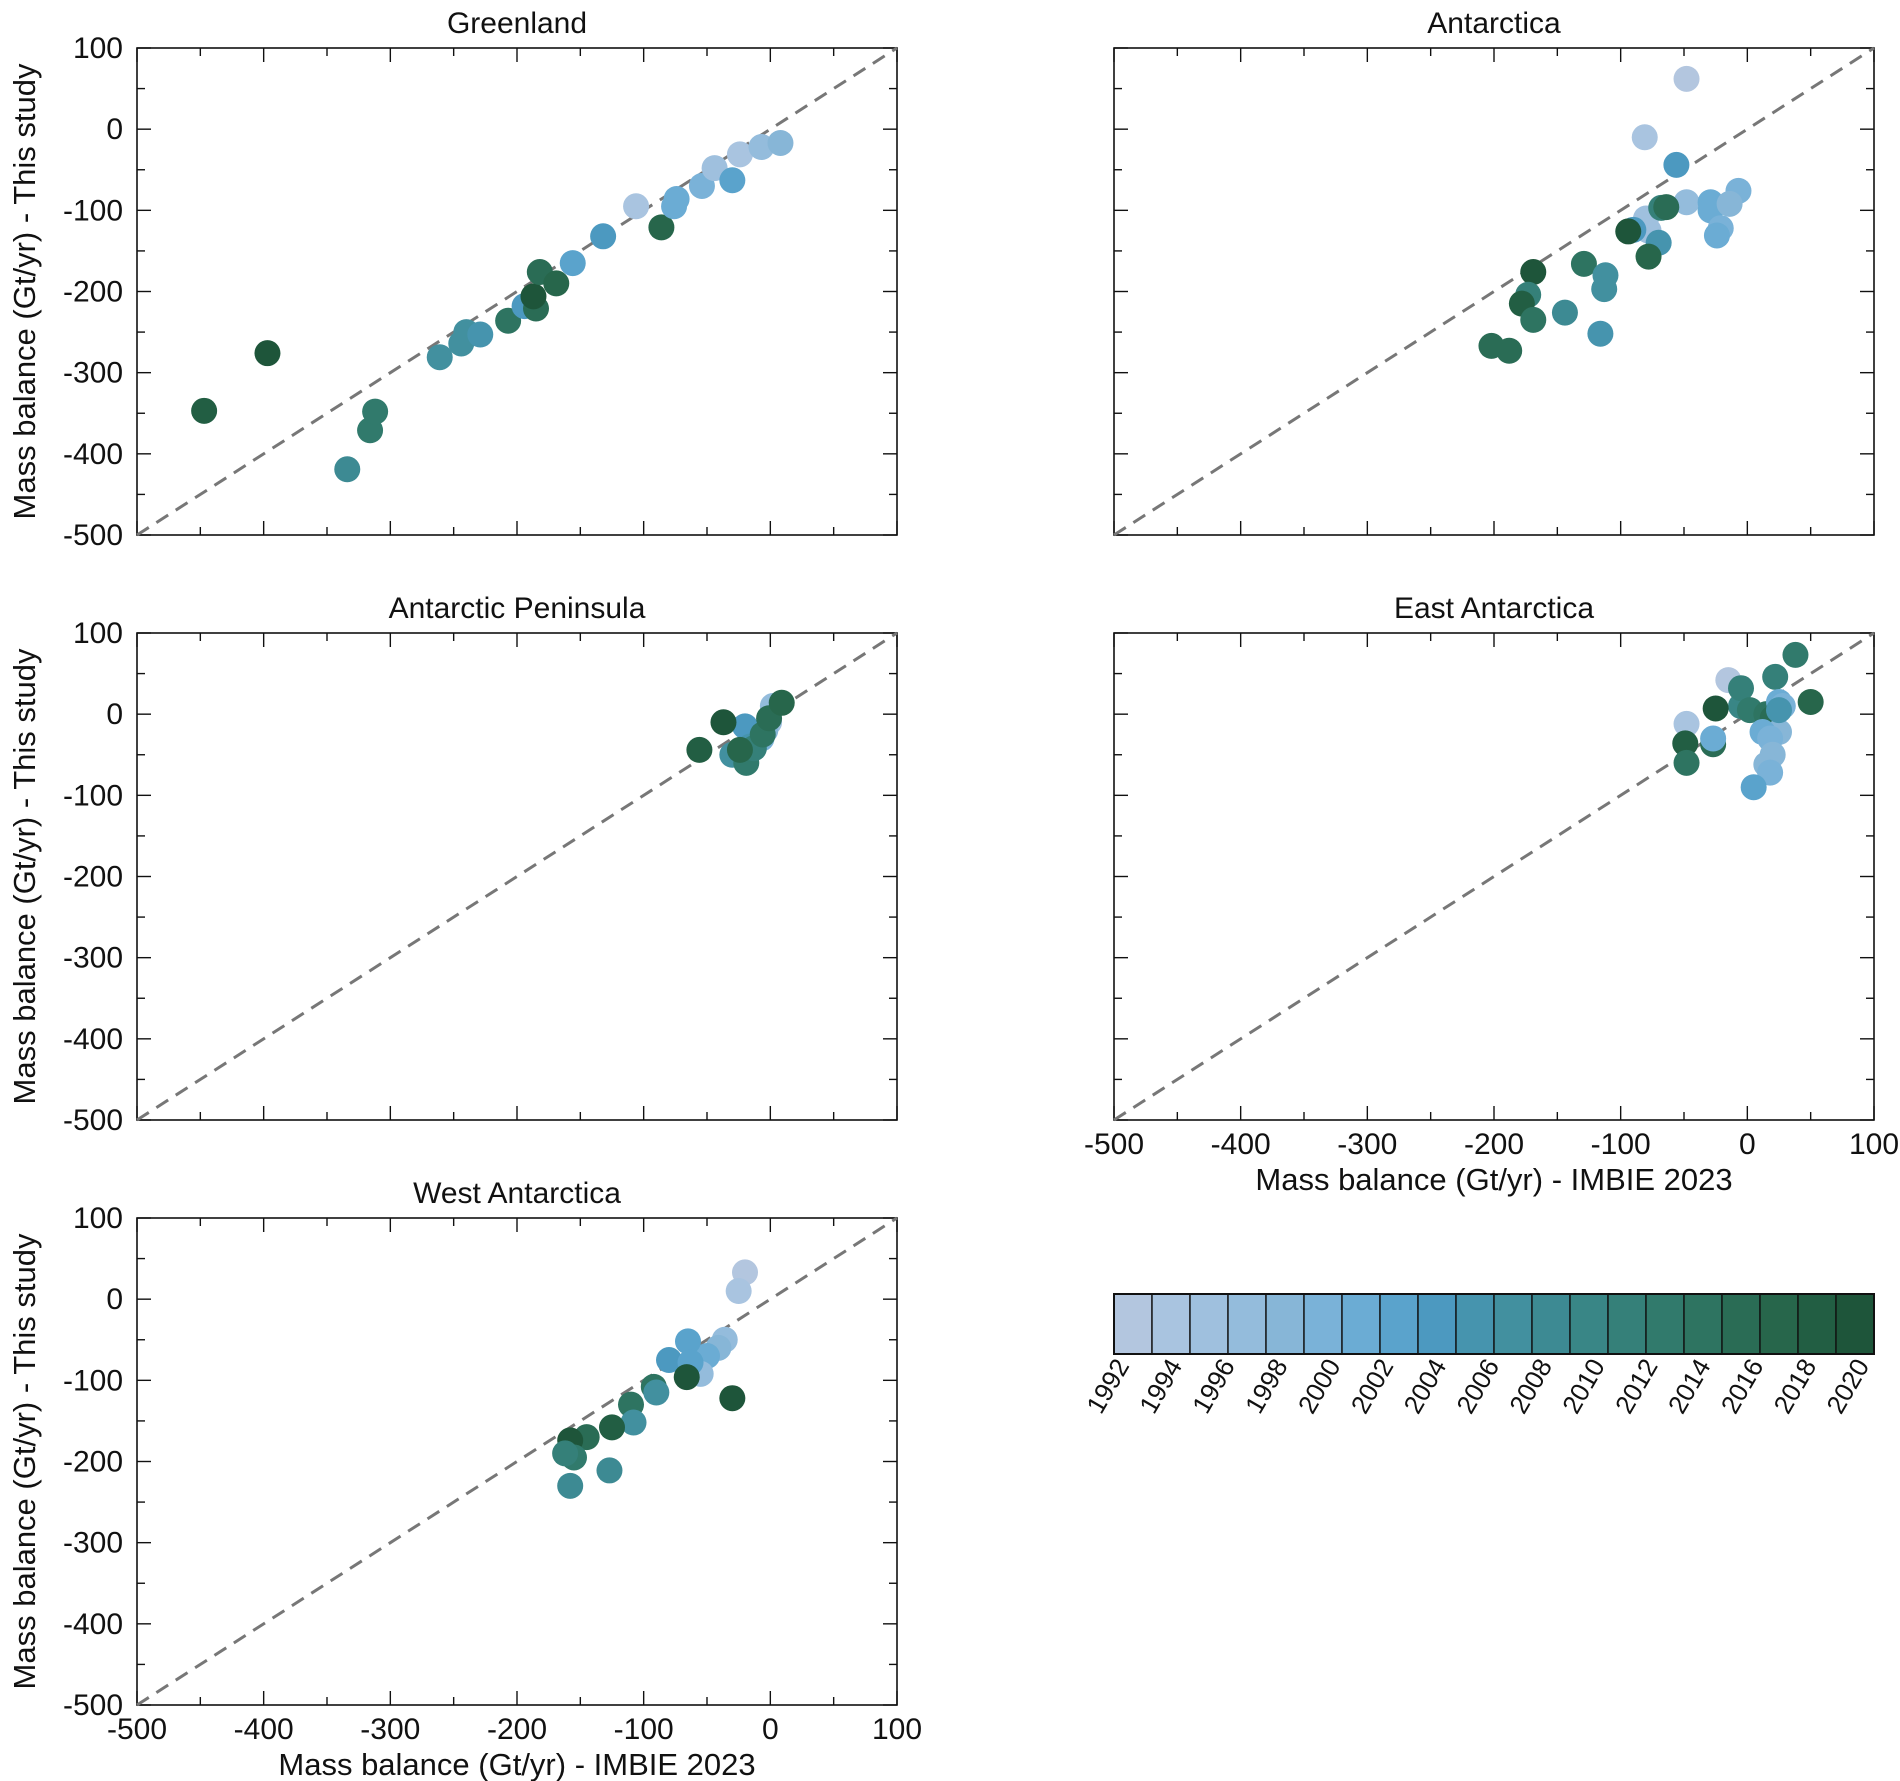 Image resolution: width=1900 pixels, height=1781 pixels. Describe the element at coordinates (1583, 1385) in the screenshot. I see `colorbar-year-label: 2010` at that location.